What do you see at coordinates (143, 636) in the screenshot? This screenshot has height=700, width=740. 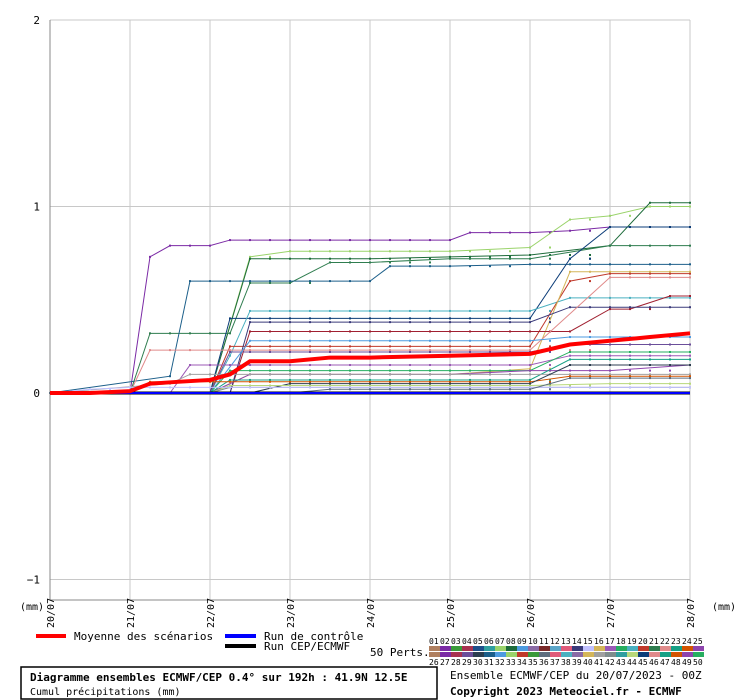 I see `legend-label-mean: Moyenne des scénarios` at bounding box center [143, 636].